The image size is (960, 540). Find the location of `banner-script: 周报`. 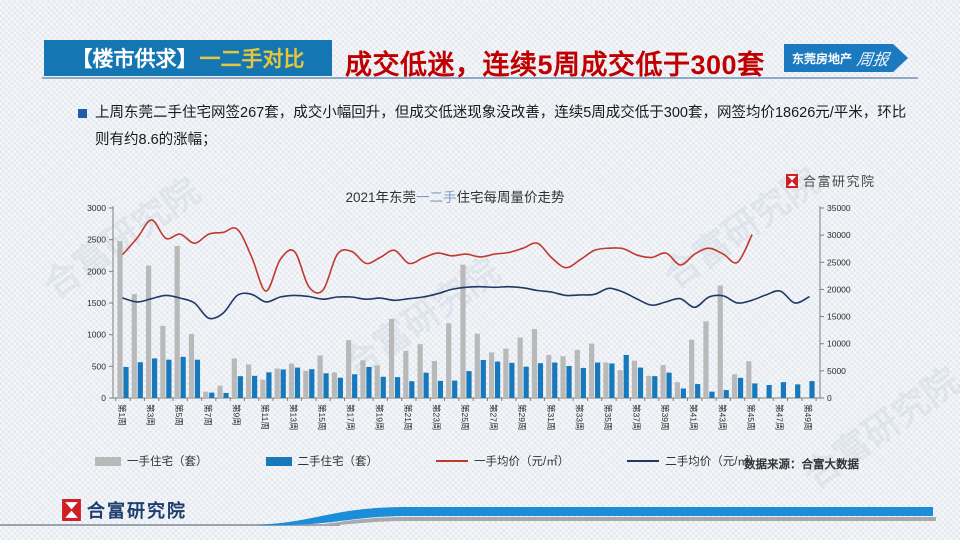

banner-script: 周报 is located at coordinates (872, 60).